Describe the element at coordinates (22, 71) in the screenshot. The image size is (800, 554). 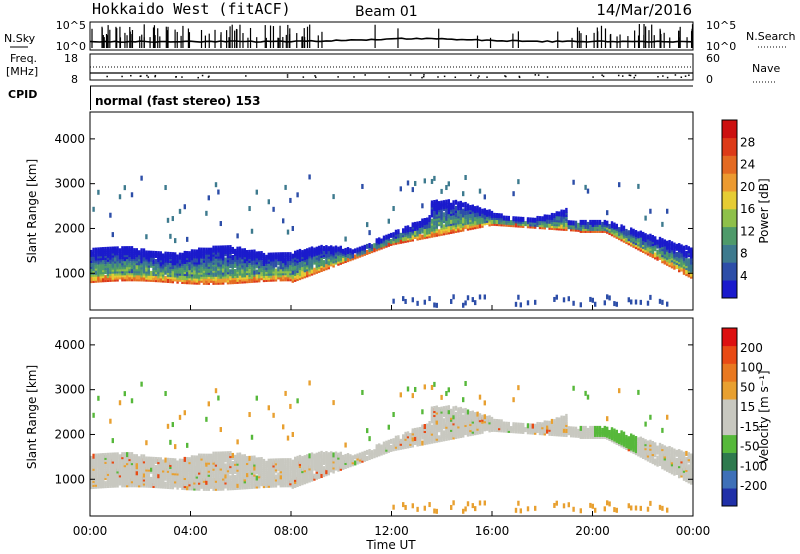
I see `freq-unit: [MHz]` at that location.